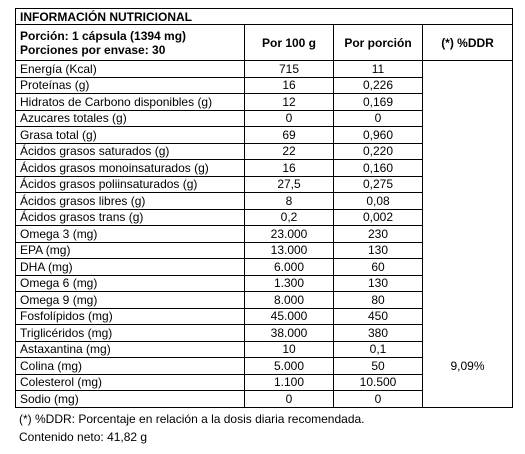 Image resolution: width=525 pixels, height=454 pixels. Describe the element at coordinates (467, 42) in the screenshot. I see `column-header: (*) %DDR` at that location.